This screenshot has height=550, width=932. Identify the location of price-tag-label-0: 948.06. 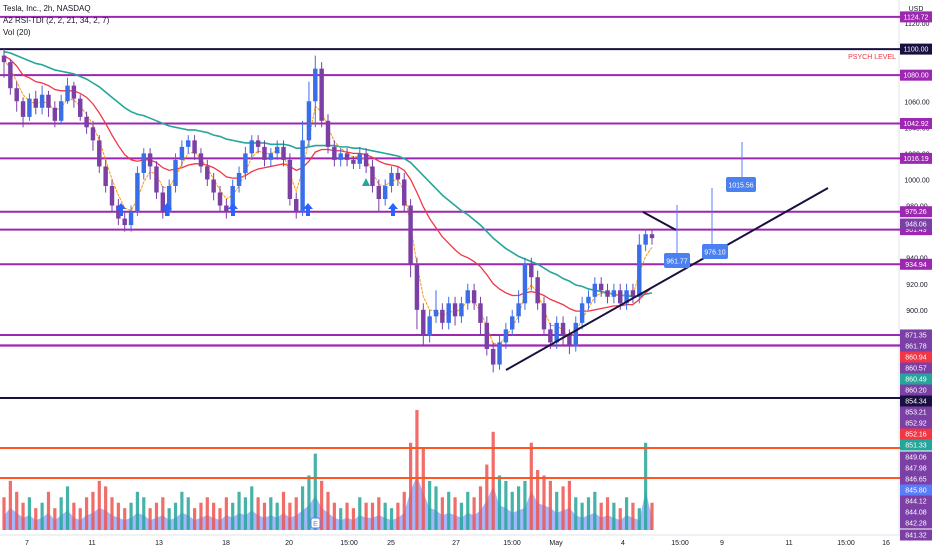
(916, 225).